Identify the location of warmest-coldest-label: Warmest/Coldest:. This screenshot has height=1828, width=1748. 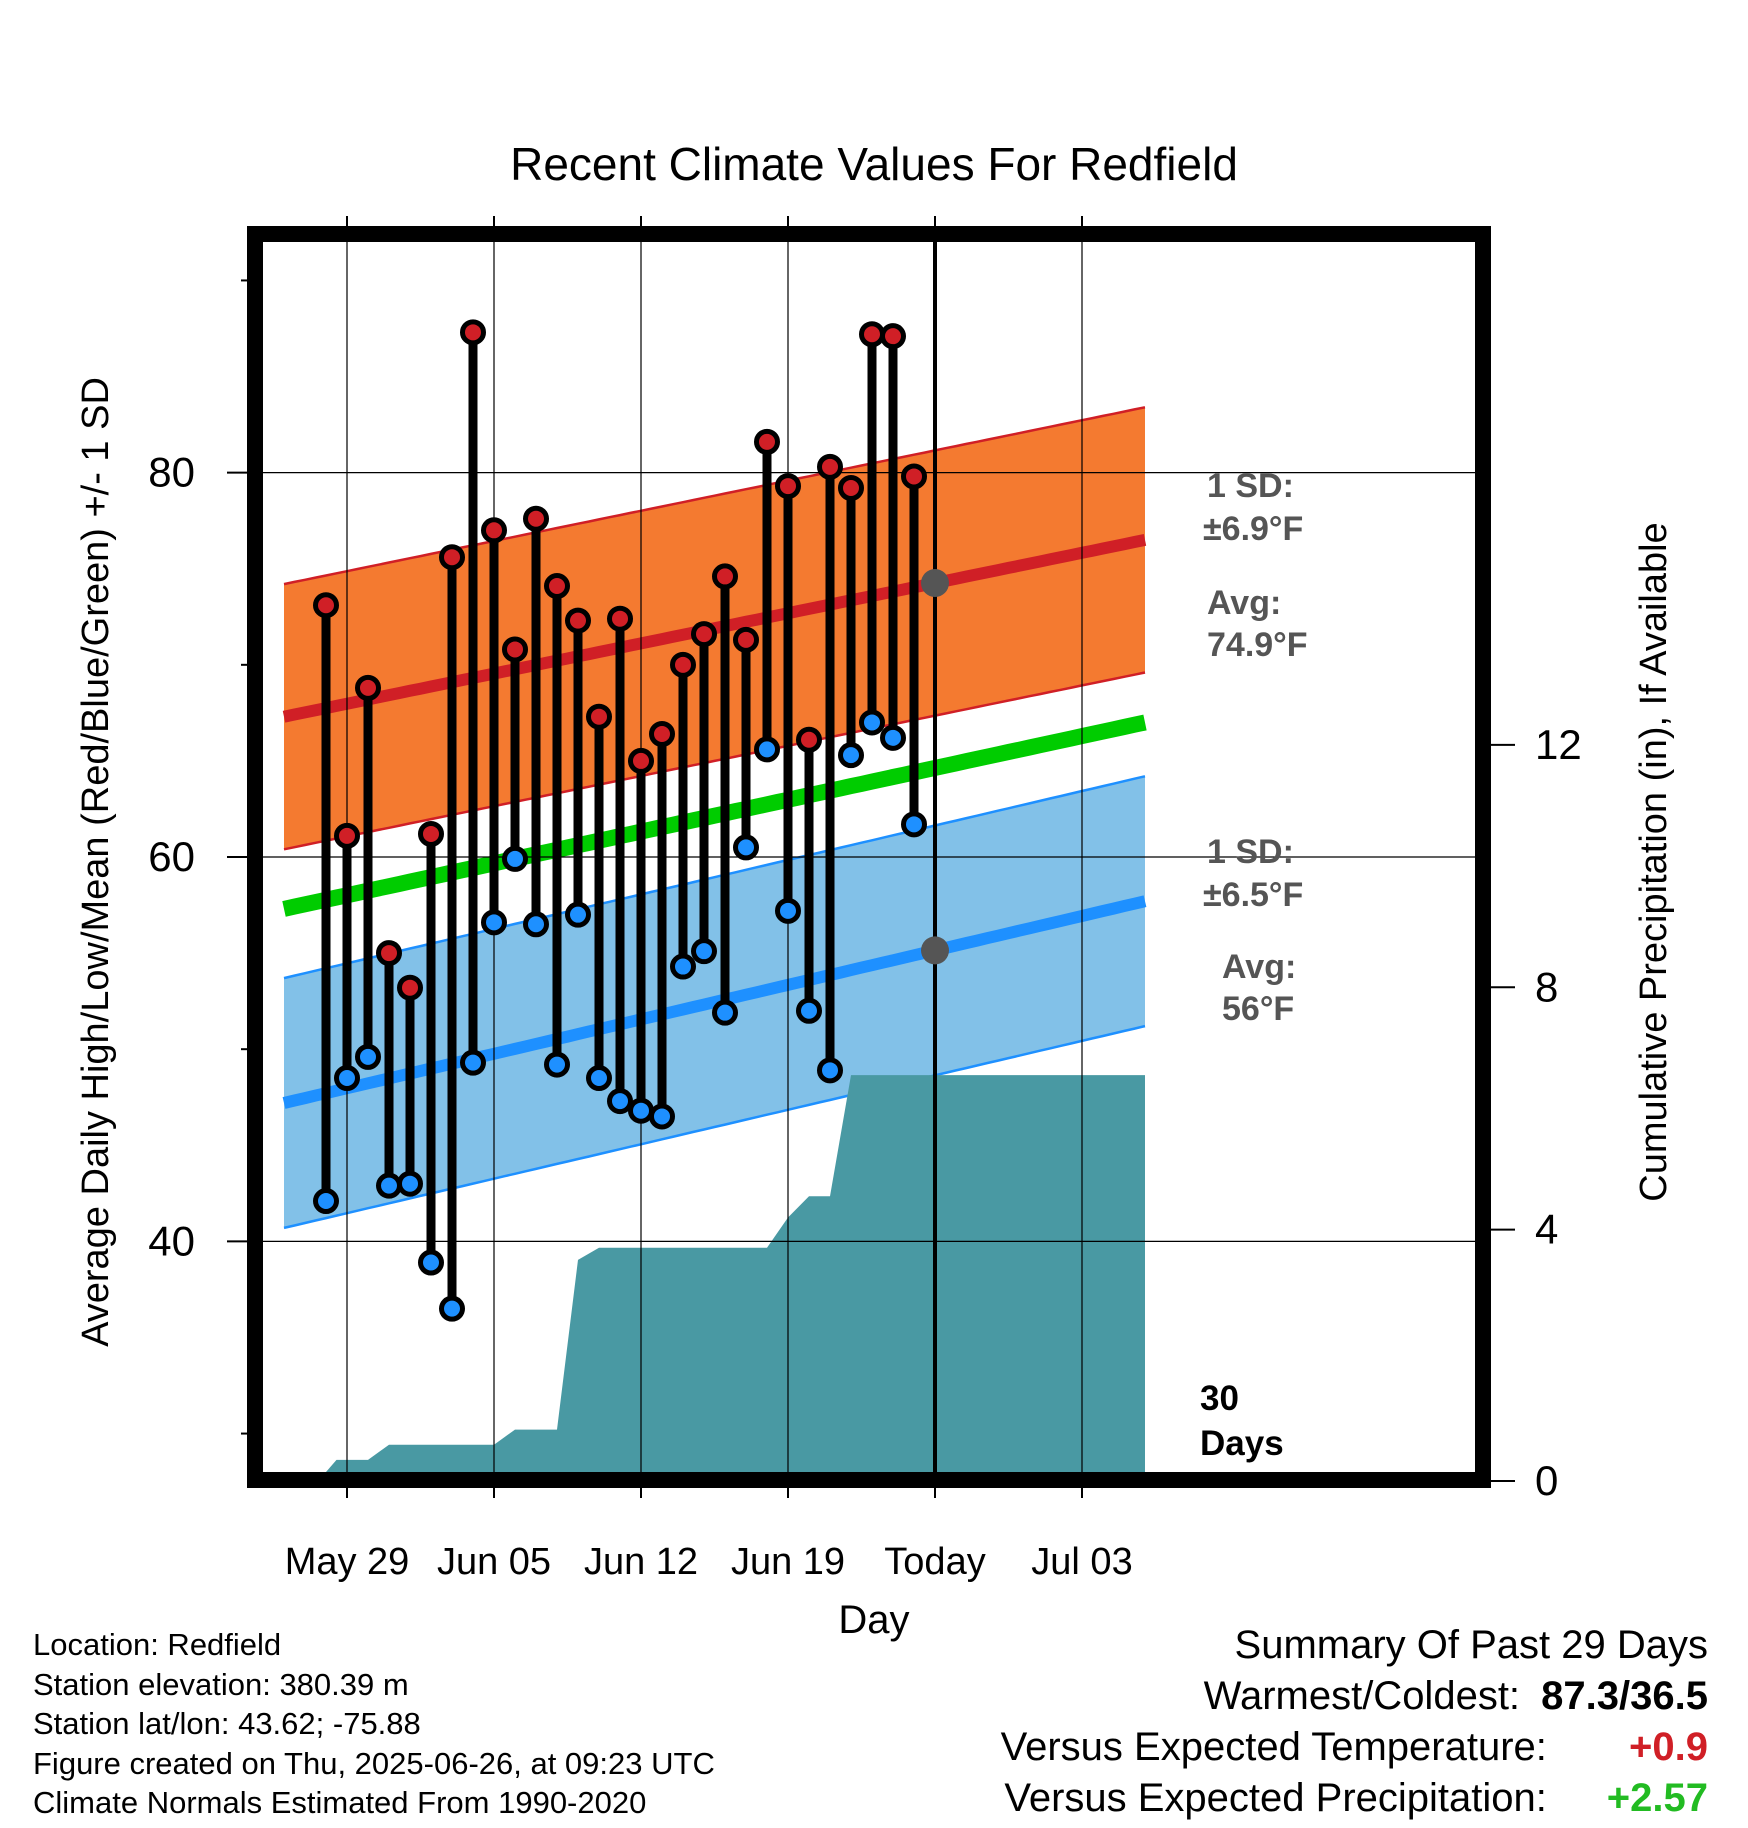
(1362, 1696).